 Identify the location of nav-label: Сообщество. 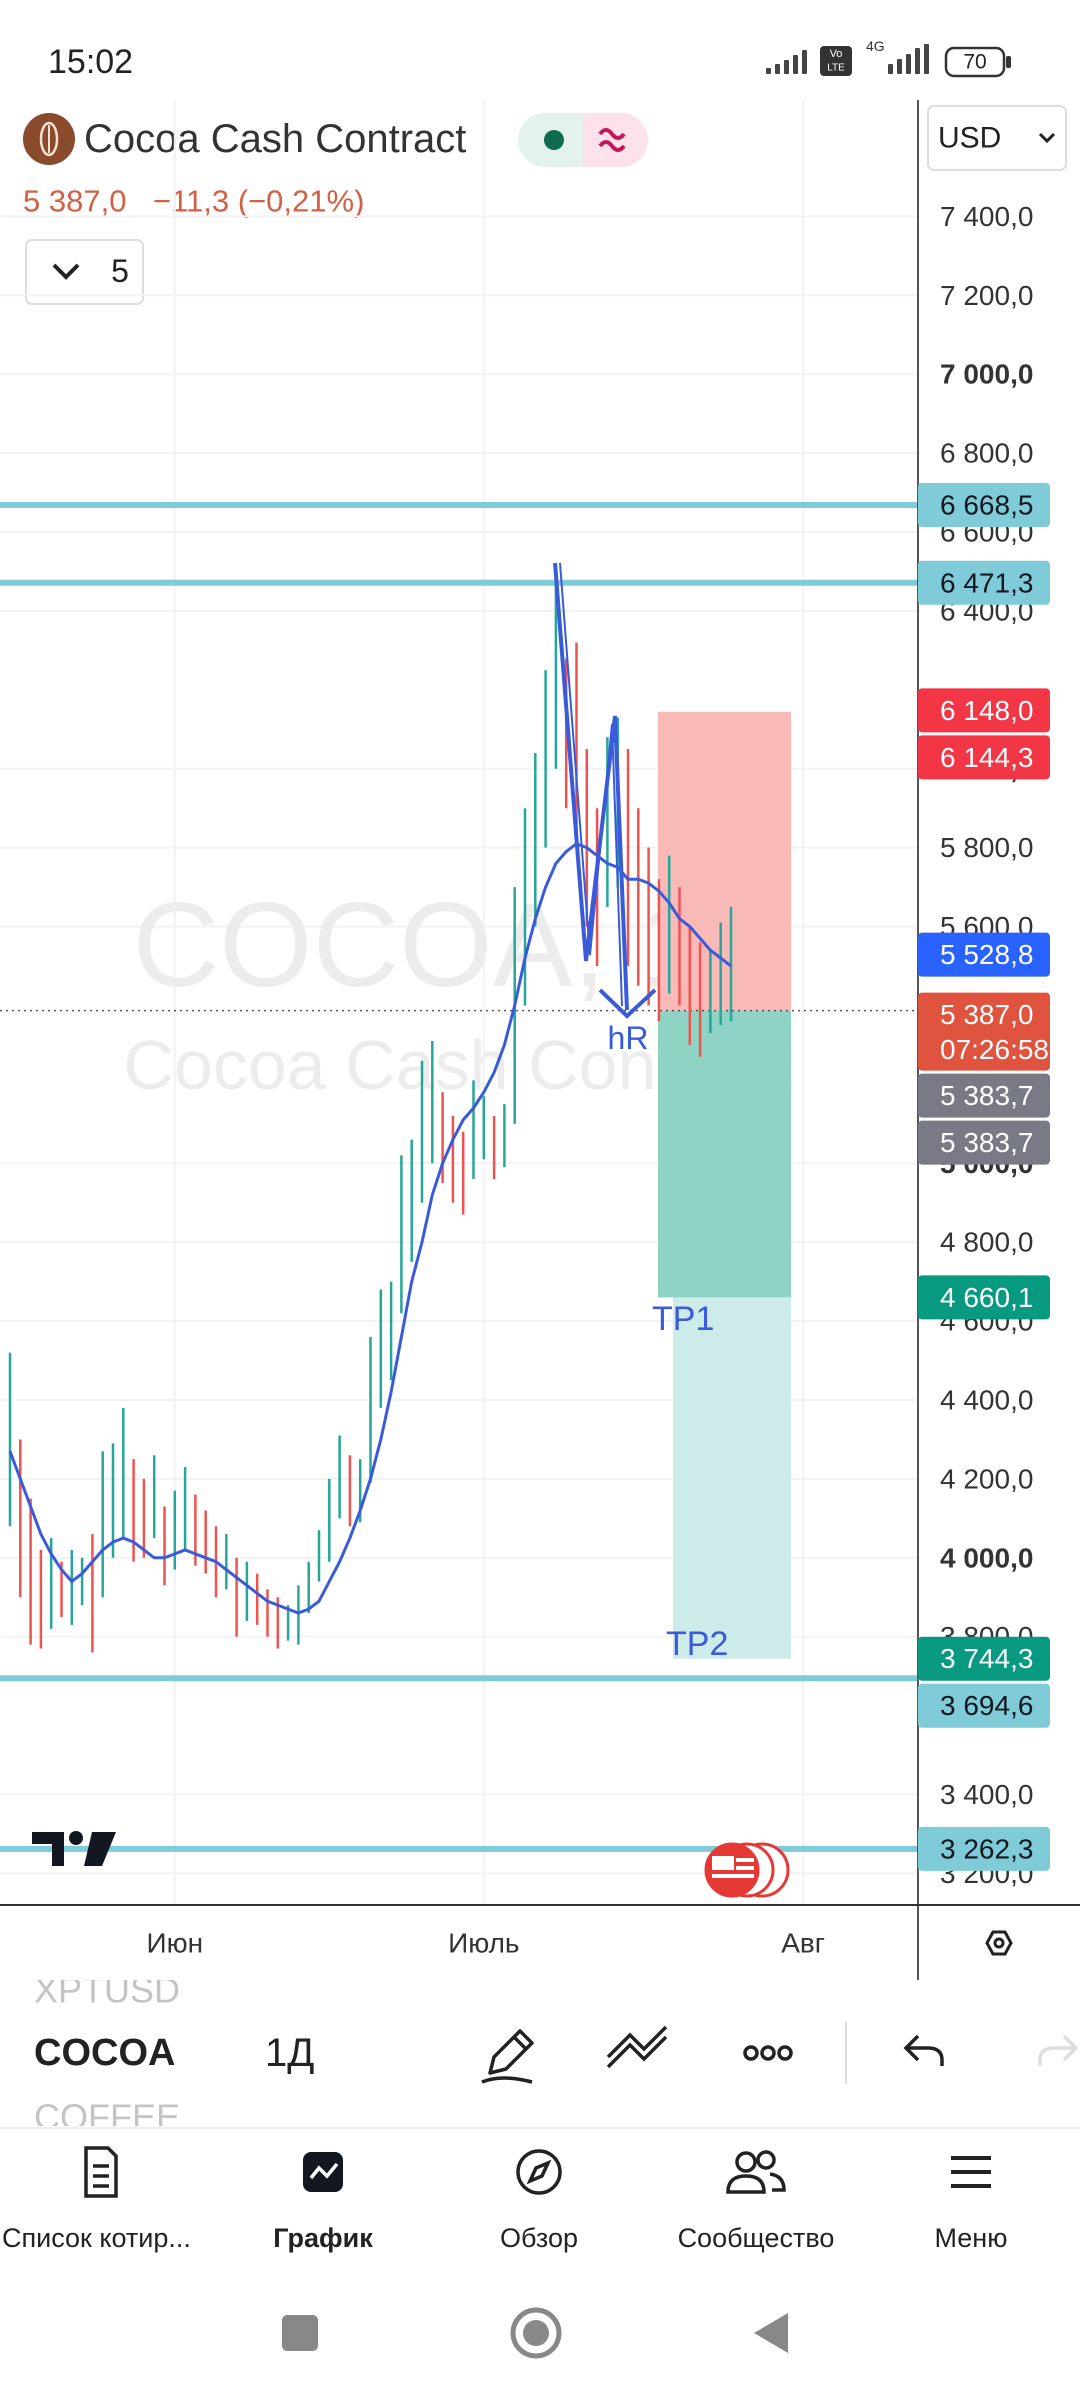
(756, 2238).